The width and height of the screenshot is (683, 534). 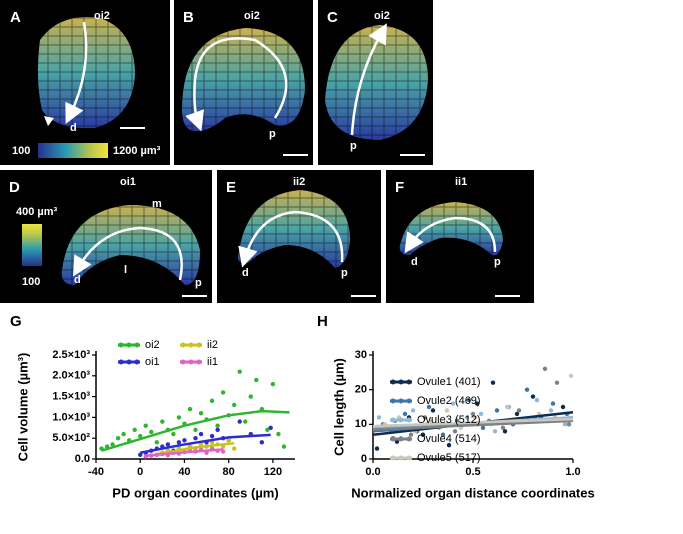 What do you see at coordinates (37, 212) in the screenshot?
I see `colorbar-max: 400 µm³` at bounding box center [37, 212].